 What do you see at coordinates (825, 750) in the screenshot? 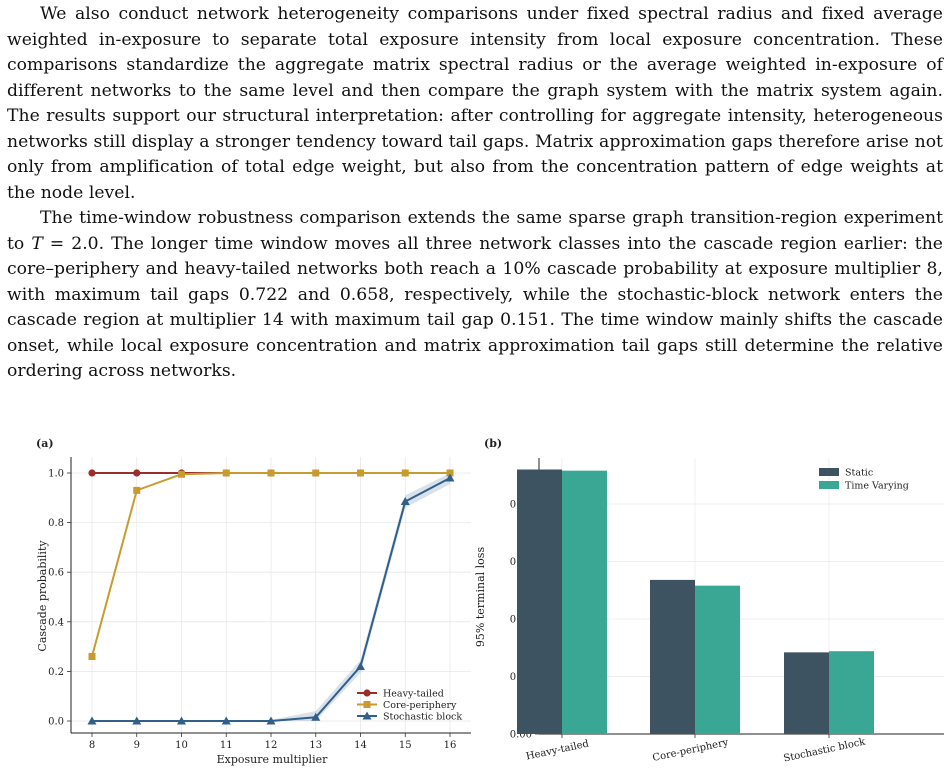
I see `b-xtick-label: Stochastic block` at bounding box center [825, 750].